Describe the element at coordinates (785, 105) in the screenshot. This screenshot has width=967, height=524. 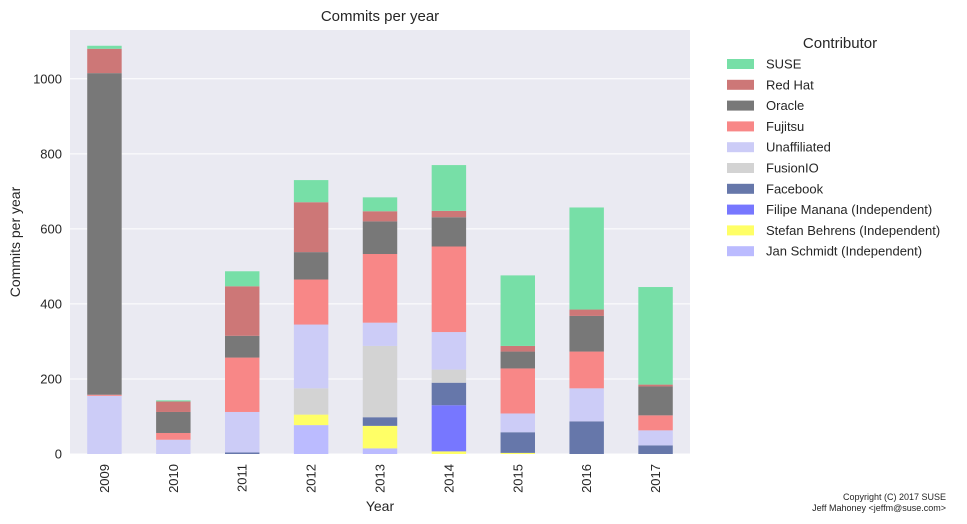
I see `legend-label: Oracle` at that location.